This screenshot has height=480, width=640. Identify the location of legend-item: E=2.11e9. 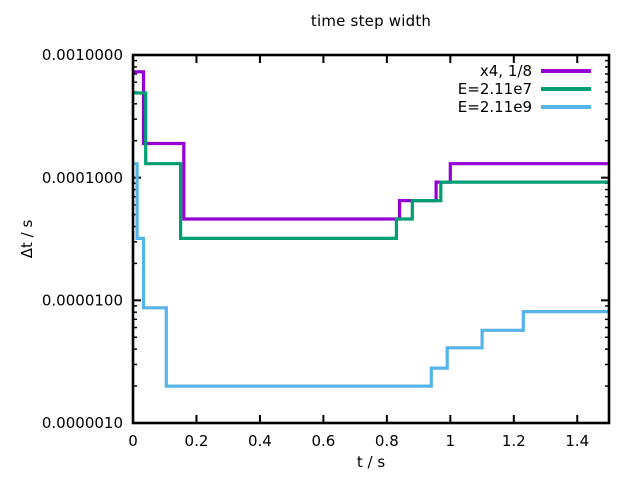
(524, 107).